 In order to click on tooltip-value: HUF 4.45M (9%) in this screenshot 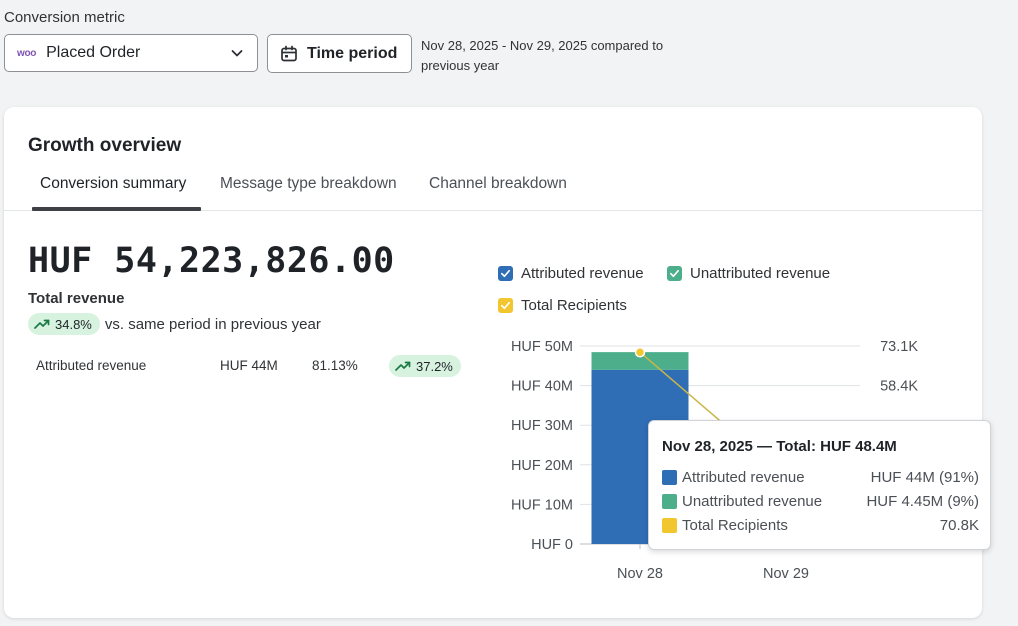, I will do `click(922, 501)`.